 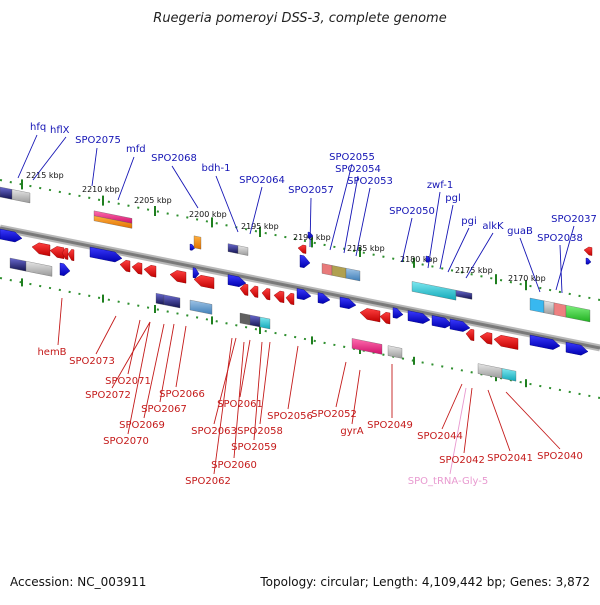 I want to click on gene-label: gyrA, so click(x=351, y=431).